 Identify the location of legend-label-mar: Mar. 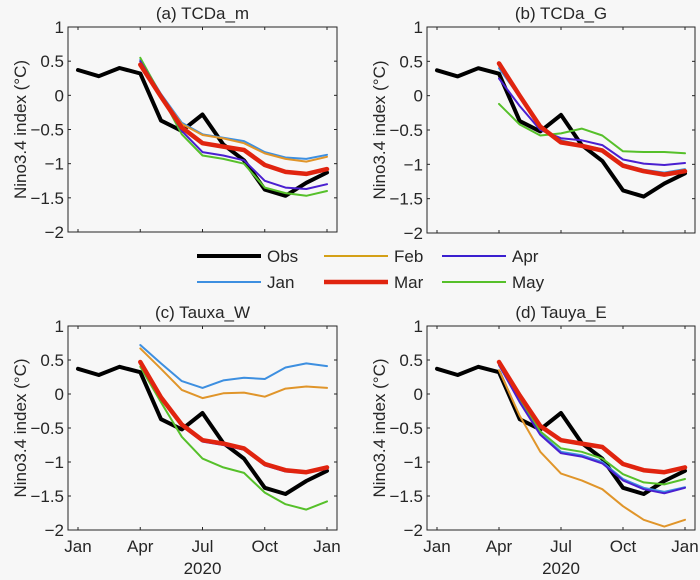
(409, 282).